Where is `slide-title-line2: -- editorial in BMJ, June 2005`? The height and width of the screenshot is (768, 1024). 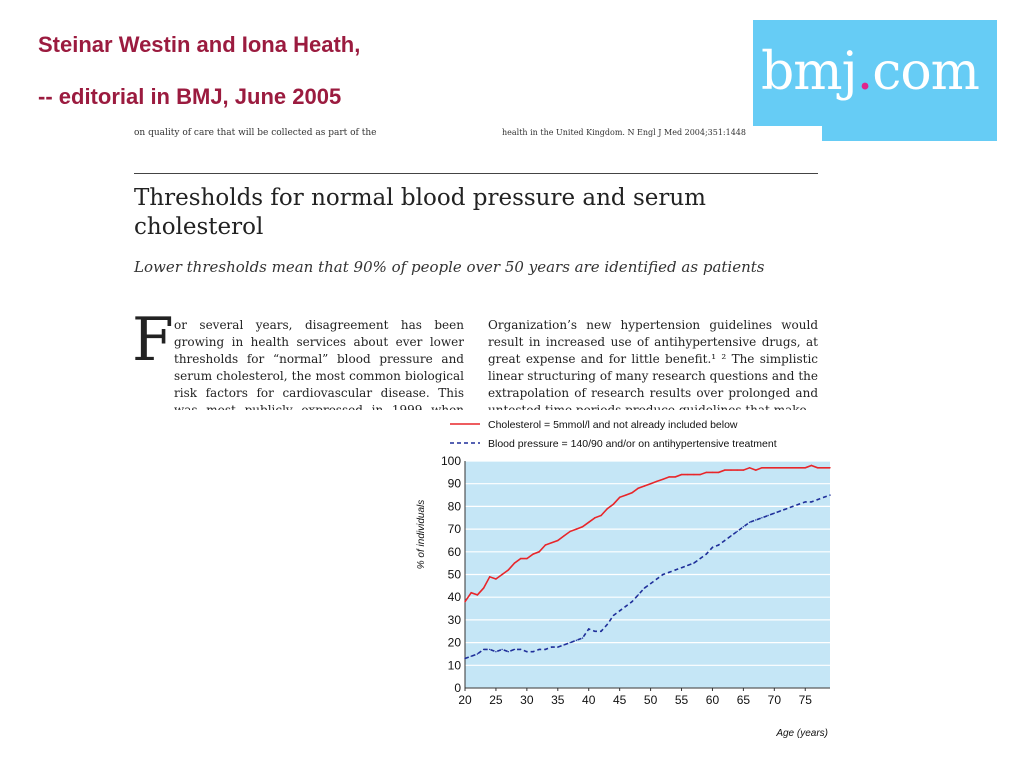
slide-title-line2: -- editorial in BMJ, June 2005 is located at coordinates (190, 96).